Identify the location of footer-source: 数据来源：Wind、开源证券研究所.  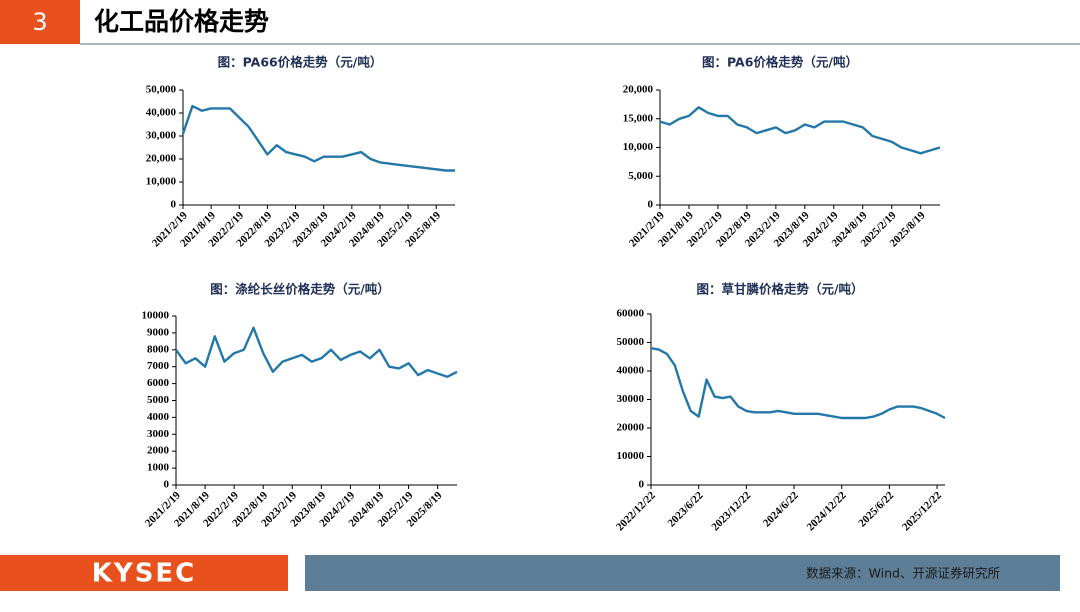
(903, 573).